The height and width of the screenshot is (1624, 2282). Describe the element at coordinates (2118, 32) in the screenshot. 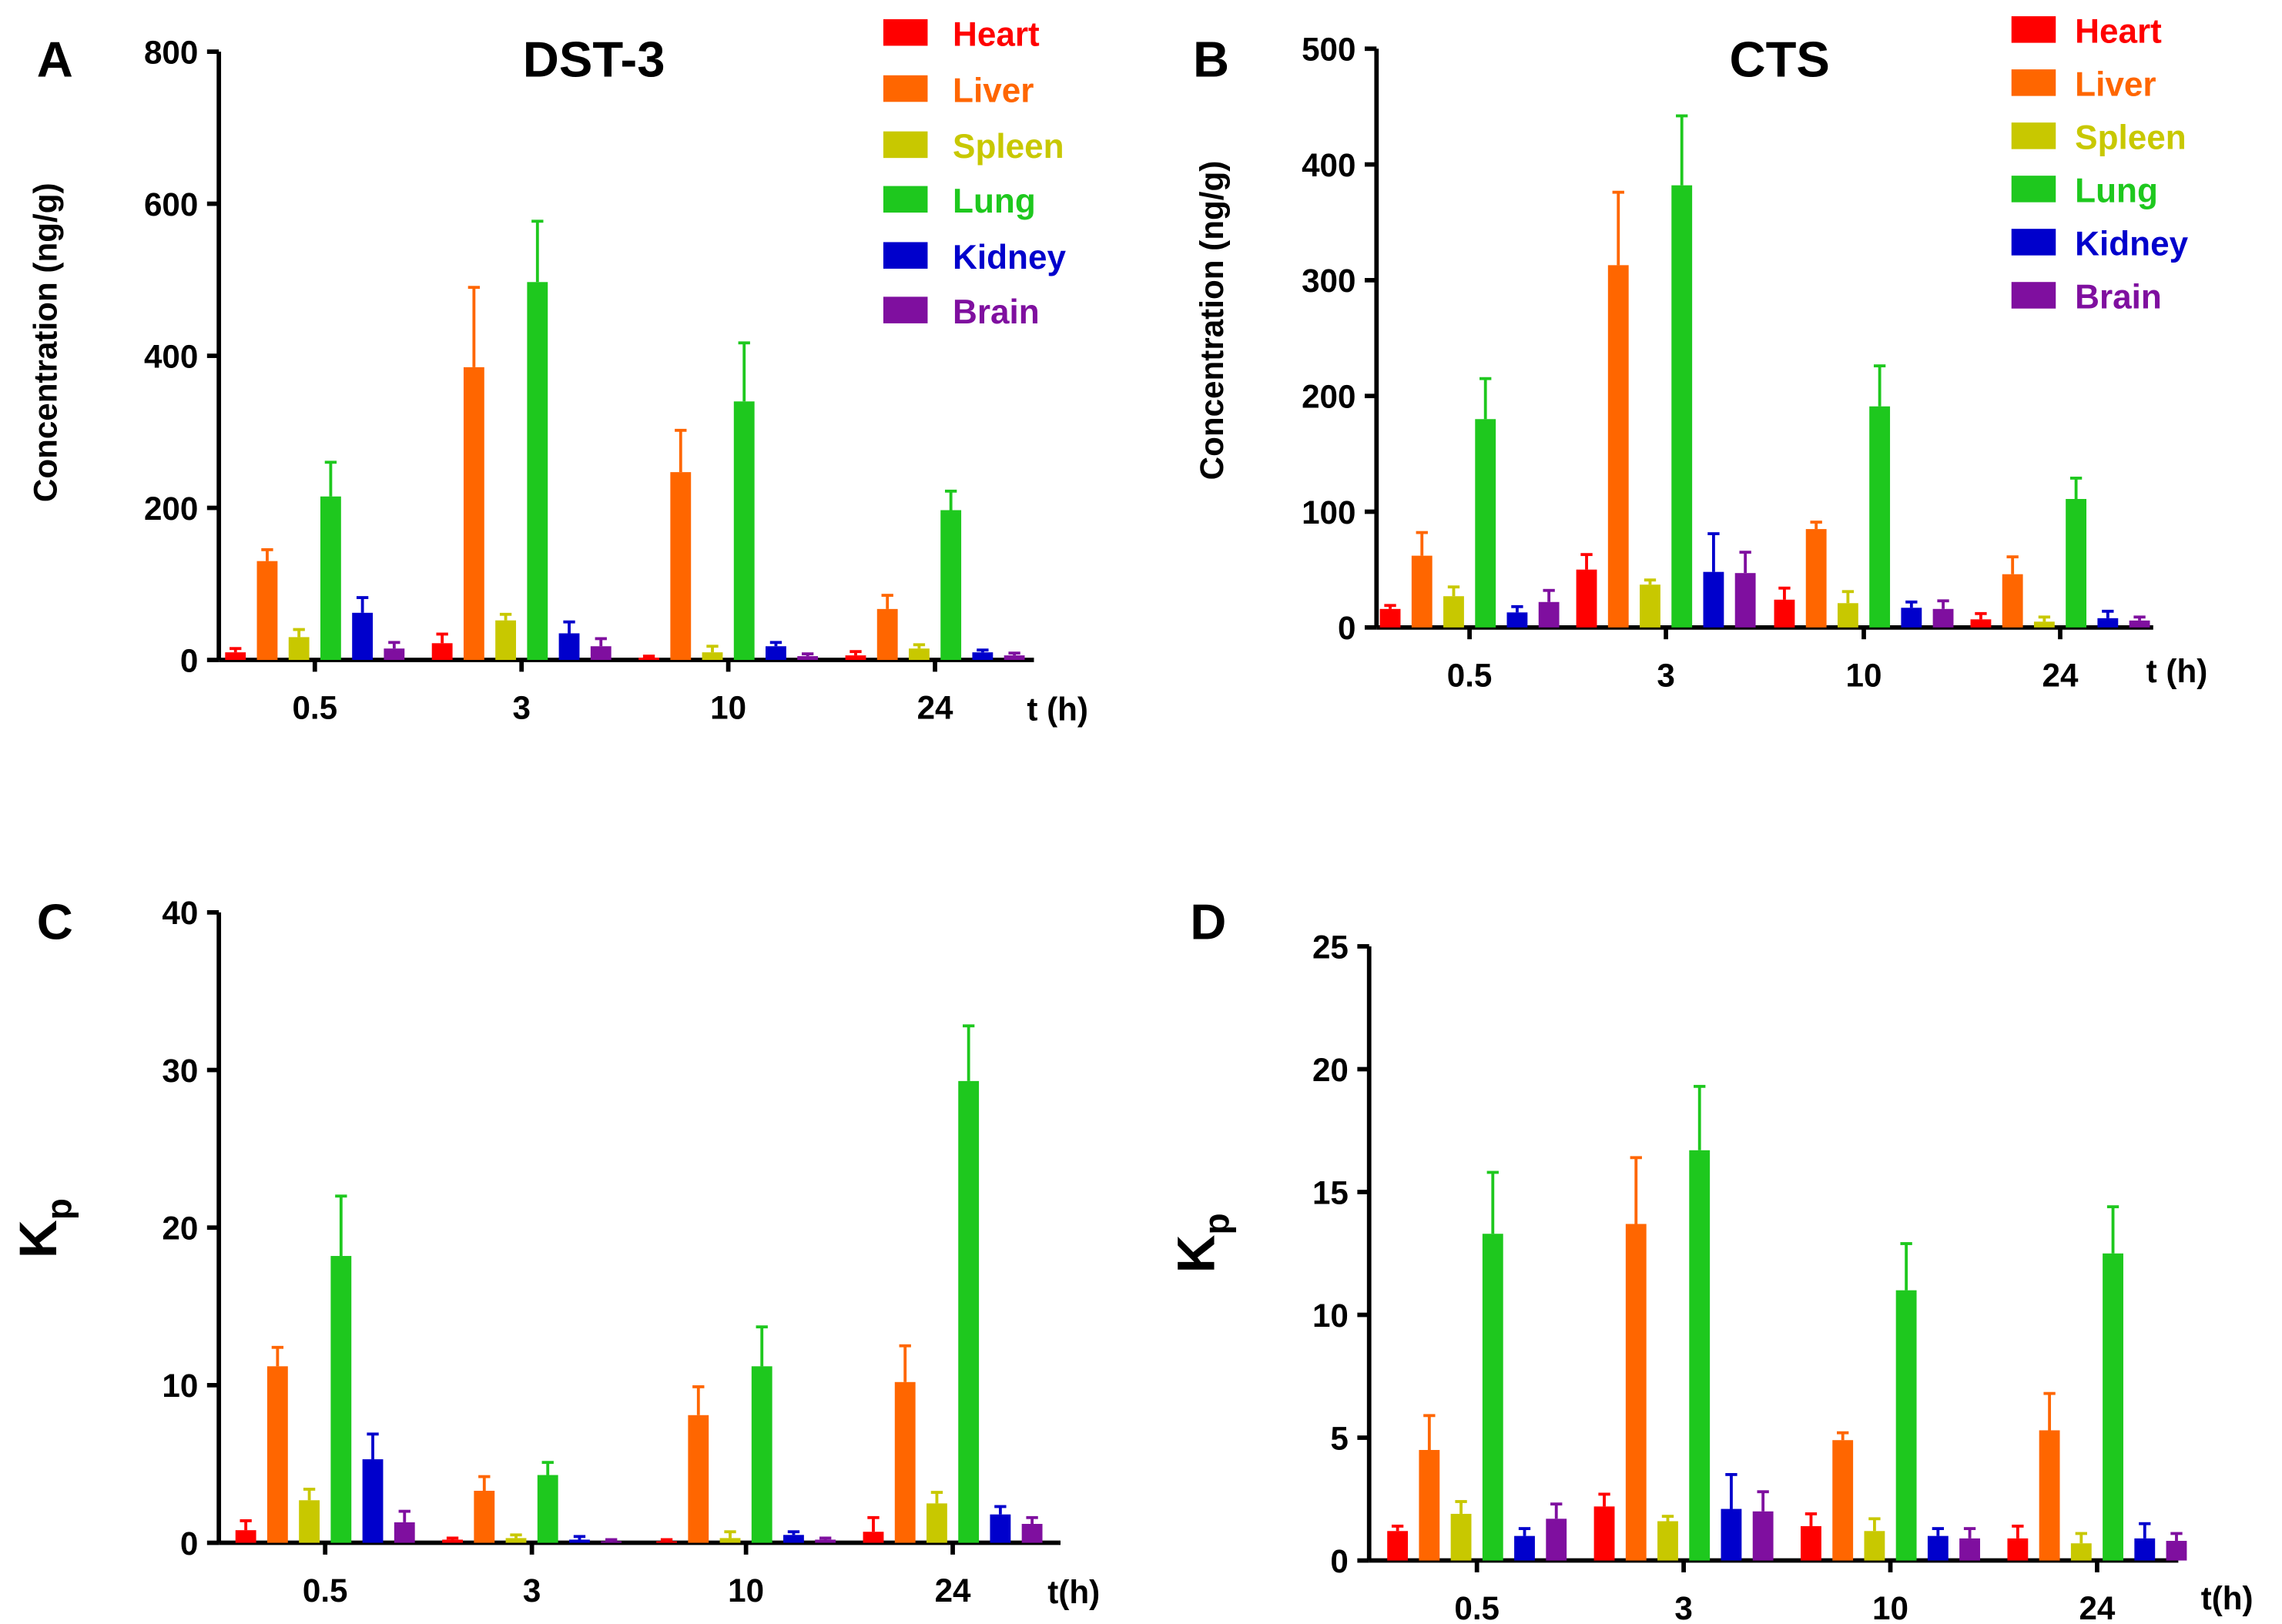

I see `legend-label: Heart` at that location.